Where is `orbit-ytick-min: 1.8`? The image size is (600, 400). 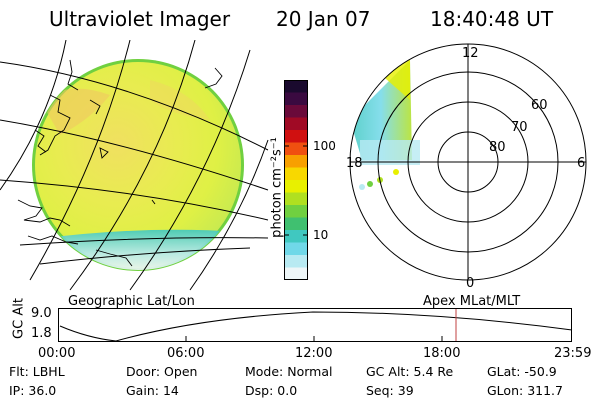 orbit-ytick-min: 1.8 is located at coordinates (41, 333).